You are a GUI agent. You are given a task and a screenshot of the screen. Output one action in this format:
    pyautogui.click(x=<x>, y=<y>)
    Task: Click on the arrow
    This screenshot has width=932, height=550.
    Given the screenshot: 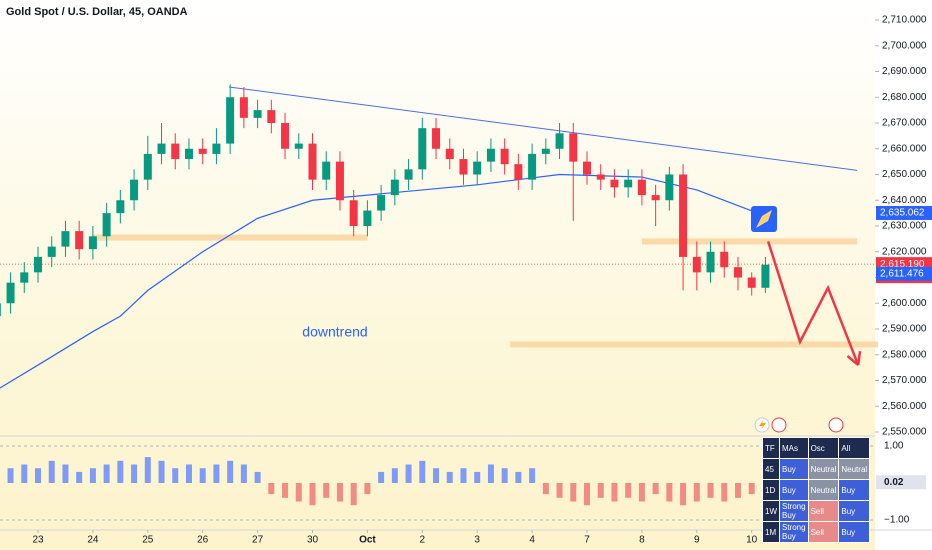 What is the action you would take?
    pyautogui.click(x=813, y=303)
    